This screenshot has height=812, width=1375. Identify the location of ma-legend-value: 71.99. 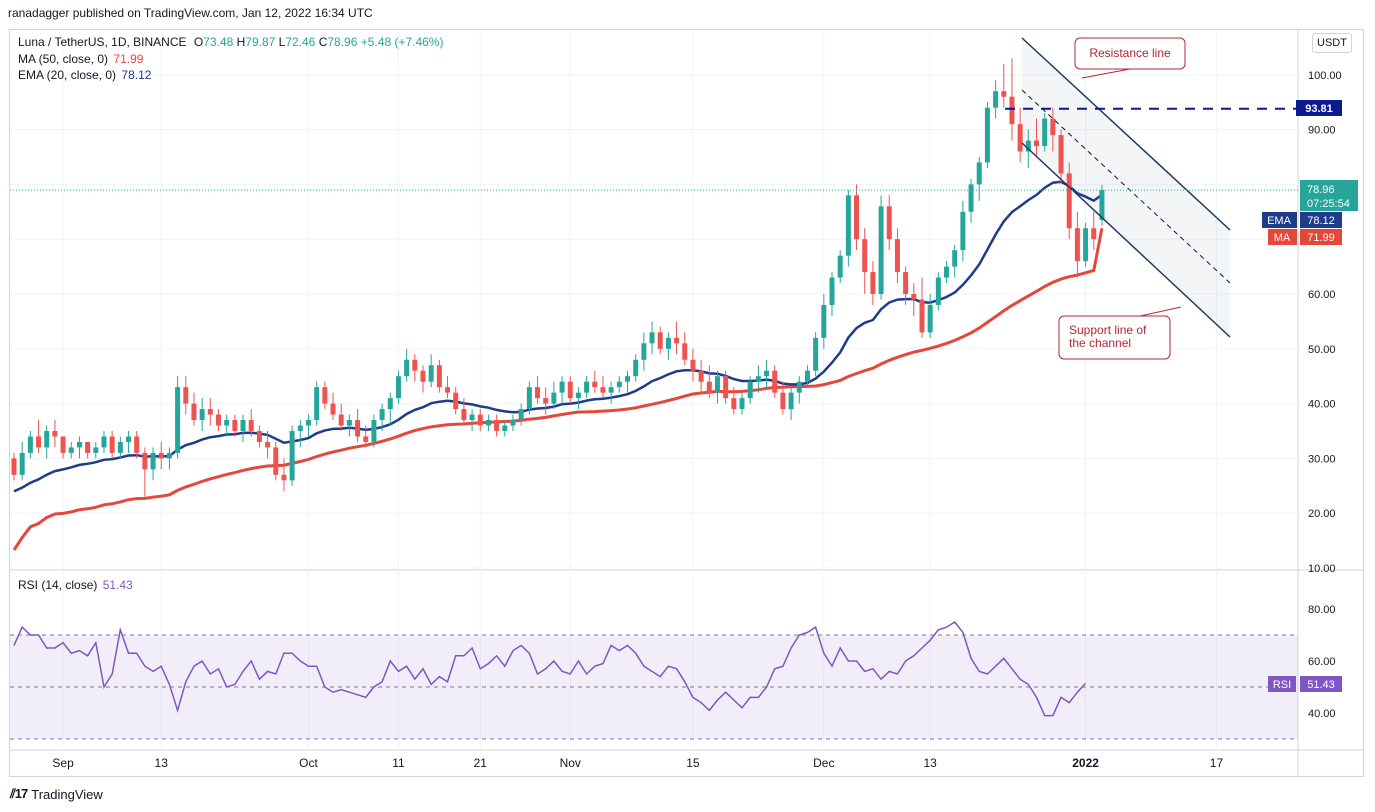
(128, 59).